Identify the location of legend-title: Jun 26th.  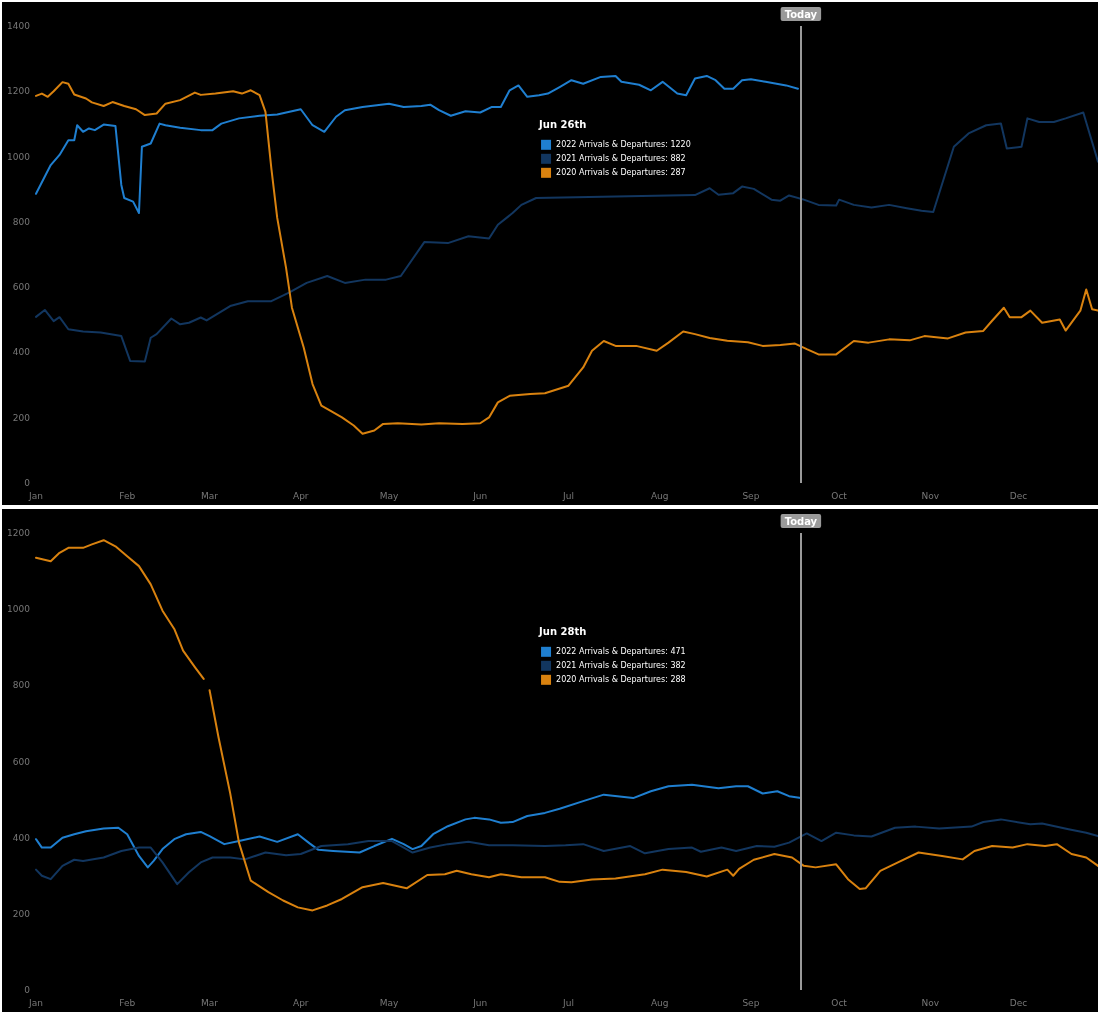
(562, 125).